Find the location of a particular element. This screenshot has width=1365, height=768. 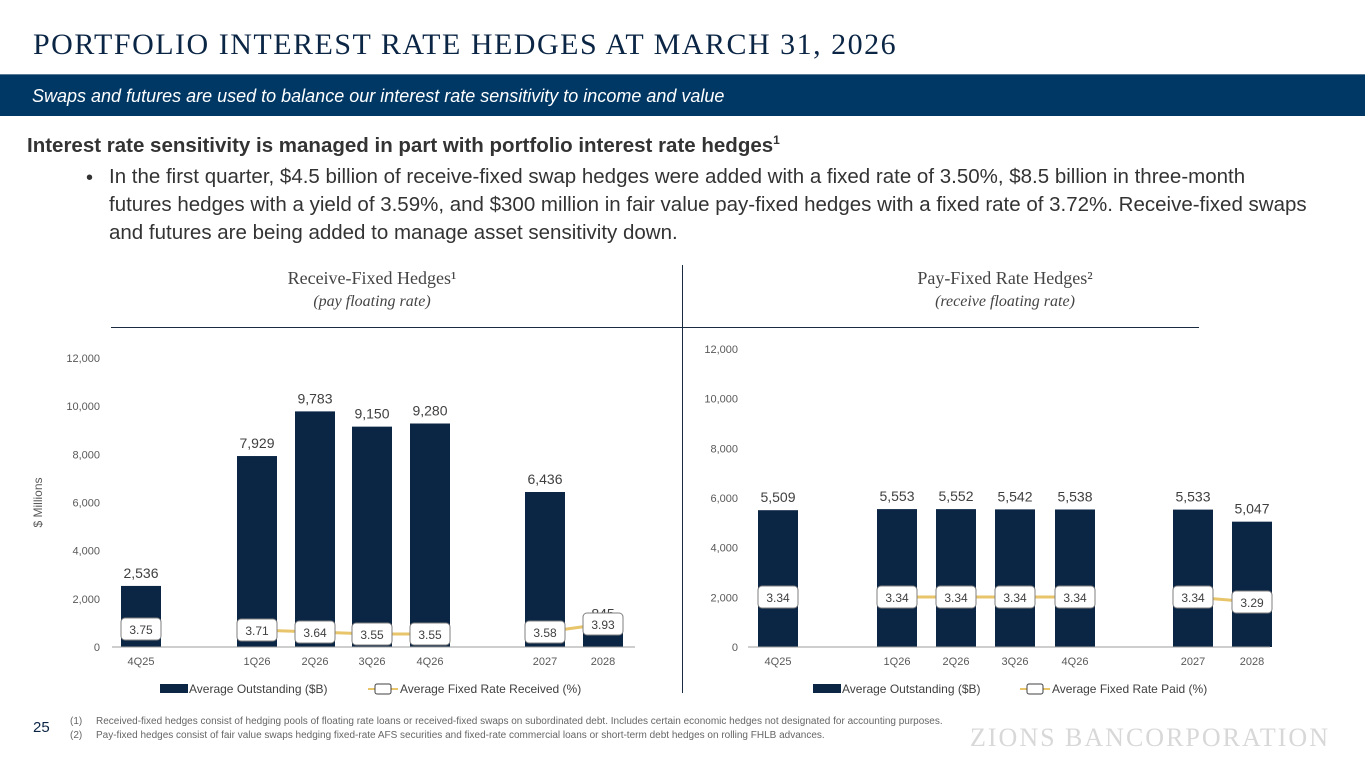

panel-vertical-divider is located at coordinates (682, 479).